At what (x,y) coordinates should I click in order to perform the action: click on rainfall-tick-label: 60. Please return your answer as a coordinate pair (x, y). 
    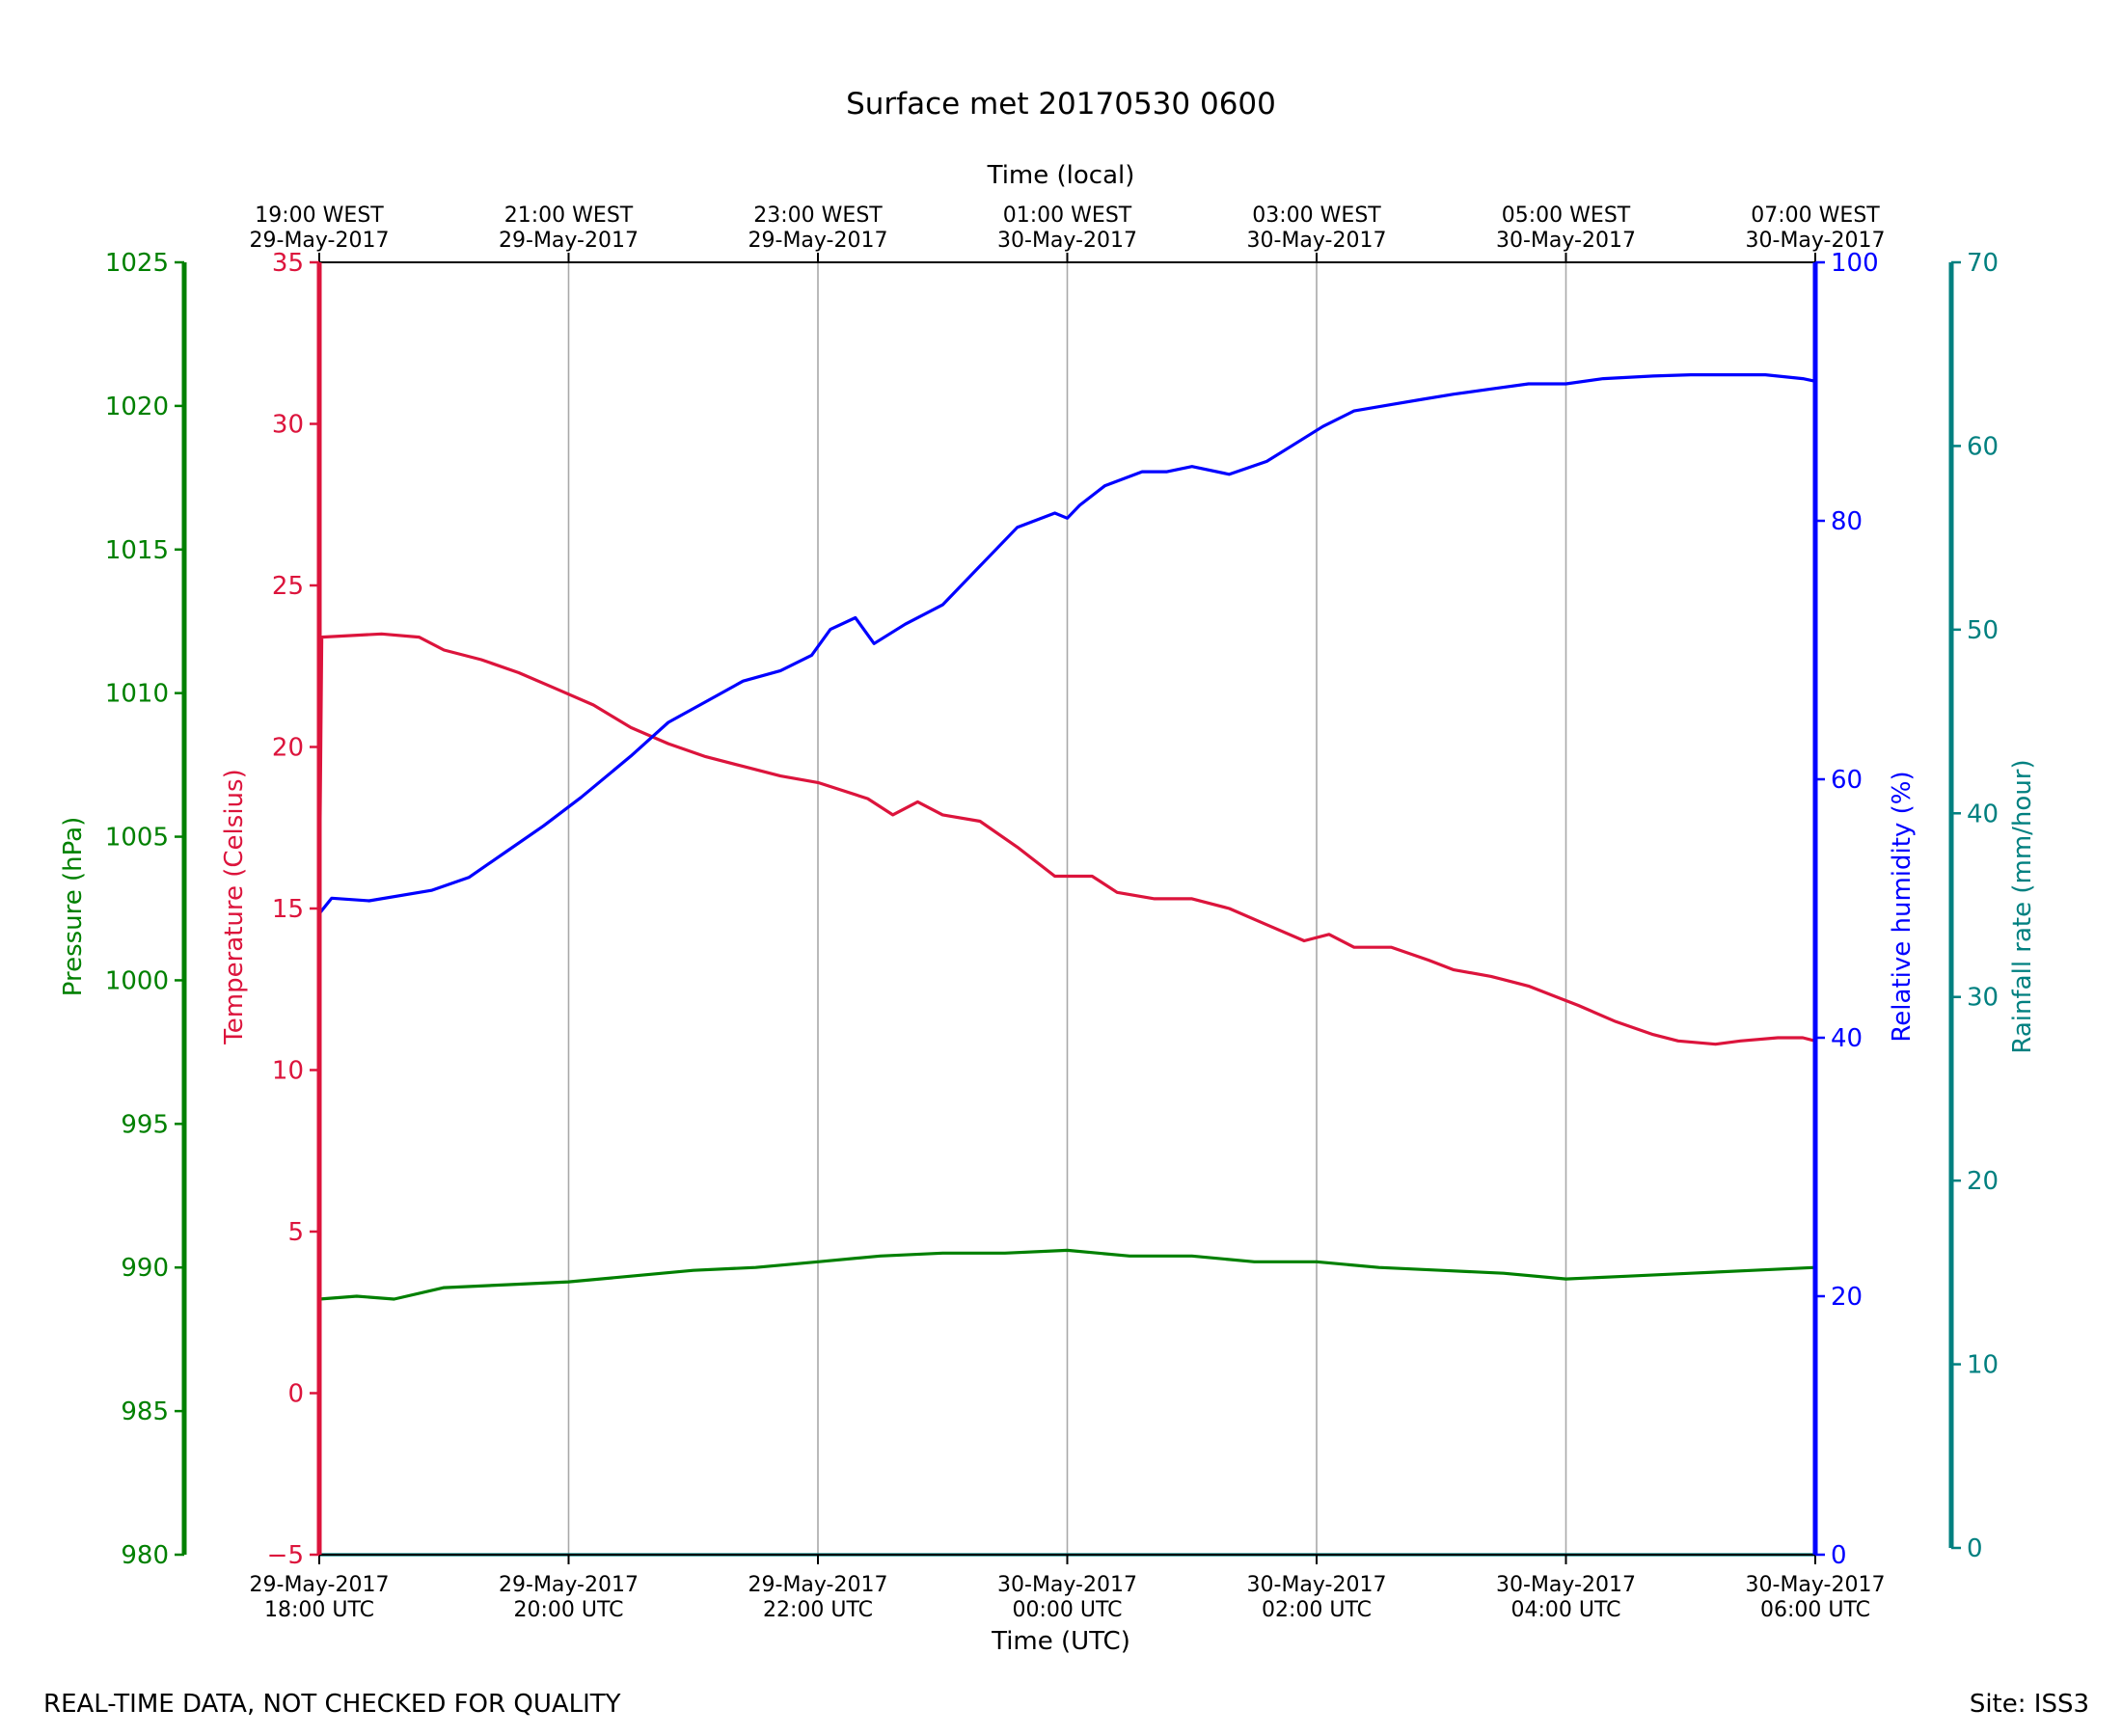
    Looking at the image, I should click on (1983, 447).